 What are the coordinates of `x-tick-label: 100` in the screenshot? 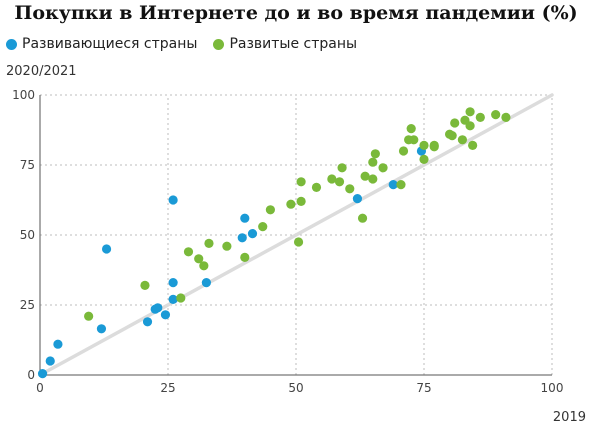 It's located at (552, 388).